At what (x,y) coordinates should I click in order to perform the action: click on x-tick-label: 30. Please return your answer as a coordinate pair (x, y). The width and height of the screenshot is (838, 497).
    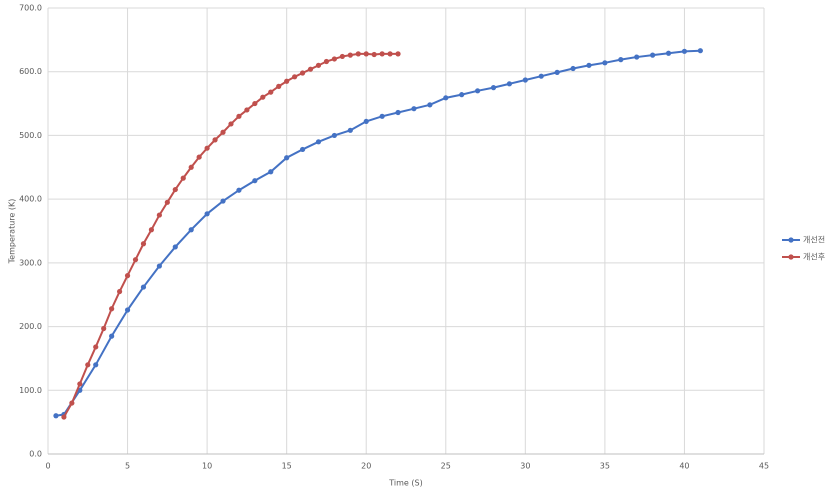
    Looking at the image, I should click on (525, 466).